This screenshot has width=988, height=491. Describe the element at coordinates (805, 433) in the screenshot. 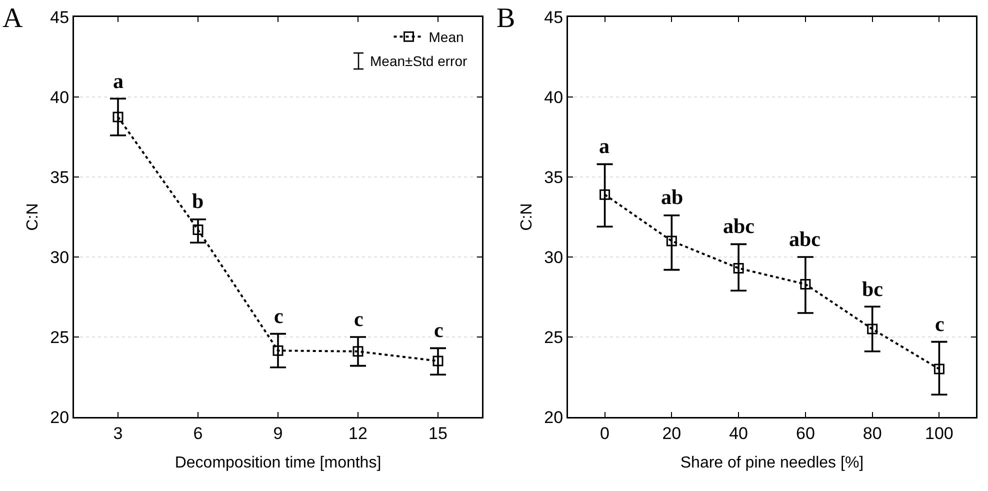

I see `x-tick-label: 60` at that location.